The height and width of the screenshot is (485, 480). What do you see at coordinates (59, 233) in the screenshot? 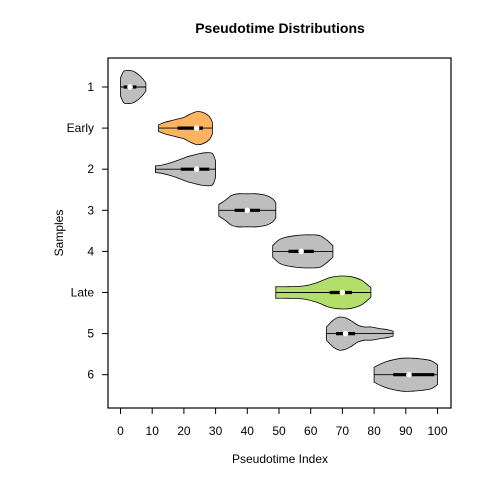
I see `y-axis-title: Samples` at bounding box center [59, 233].